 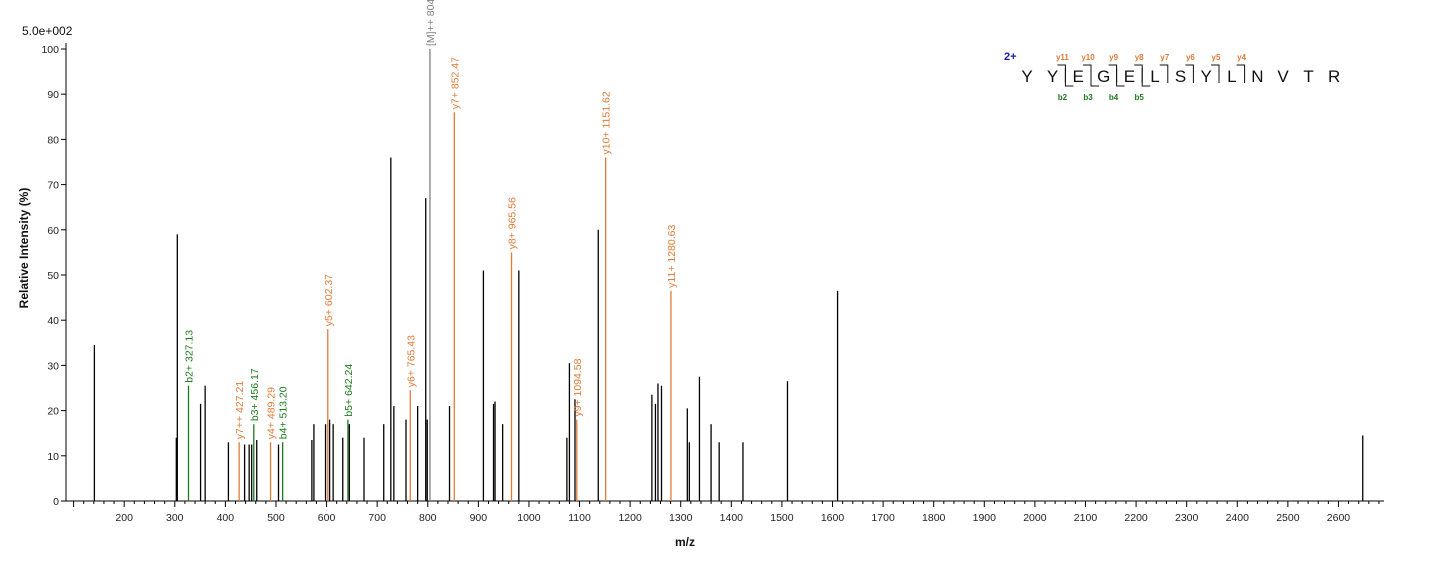 What do you see at coordinates (607, 122) in the screenshot?
I see `peak-label: y10+ 1151.62` at bounding box center [607, 122].